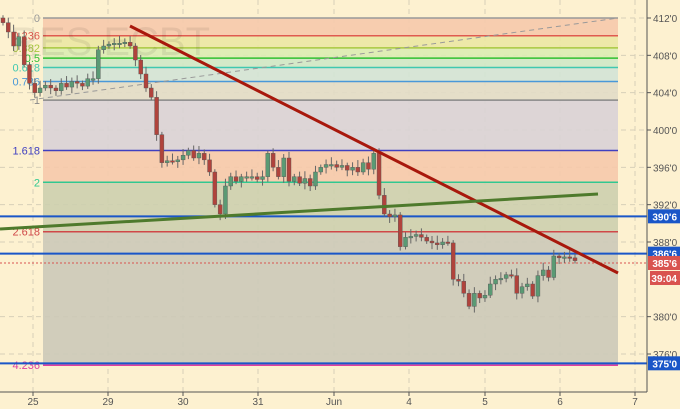  Describe the element at coordinates (664, 264) in the screenshot. I see `last-price-tag-label: 385'6` at that location.